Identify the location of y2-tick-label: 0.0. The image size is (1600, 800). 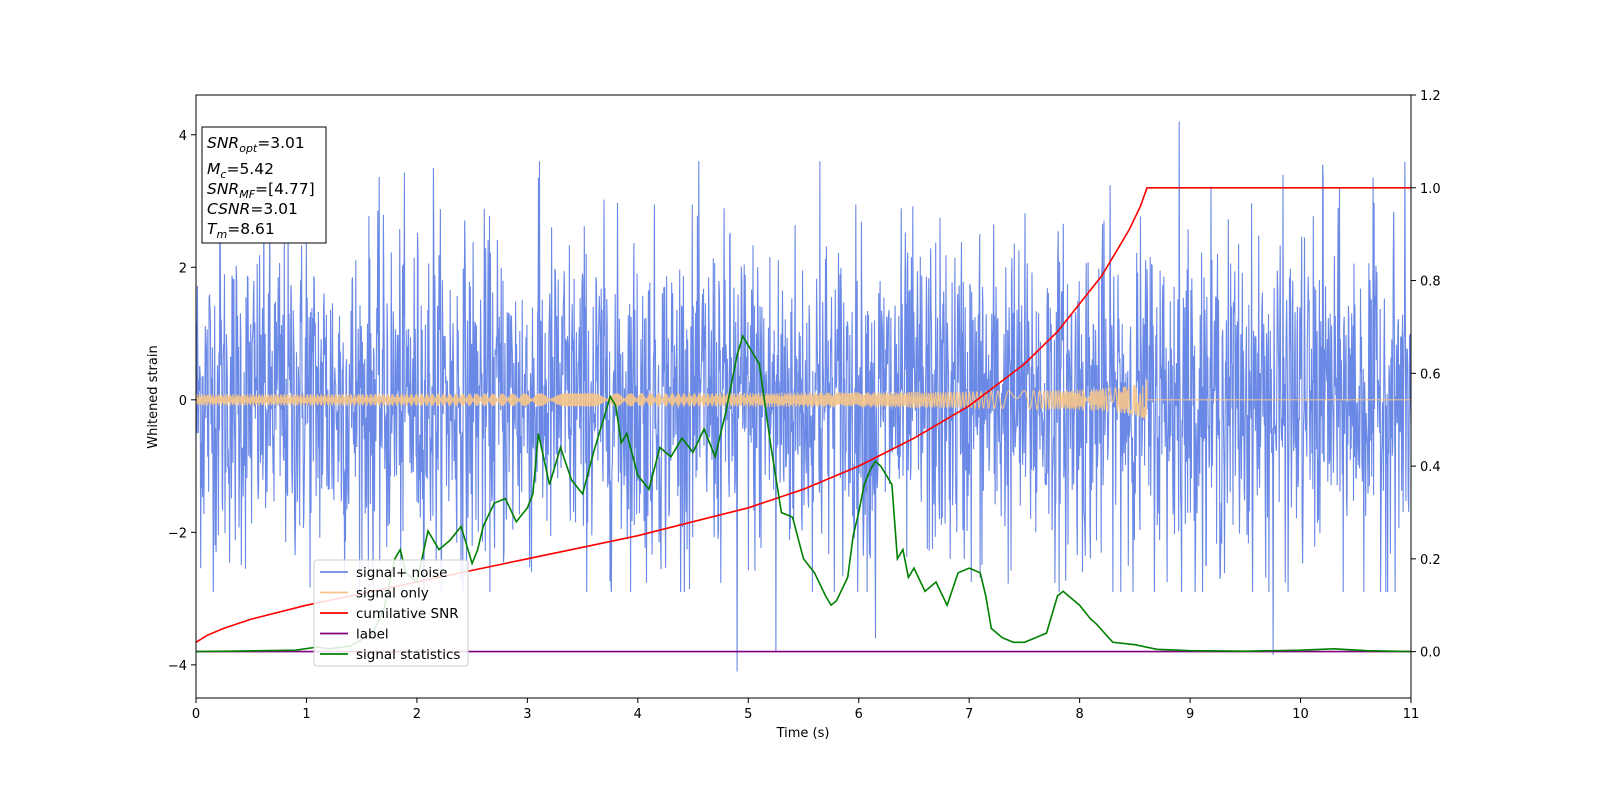
(1430, 653).